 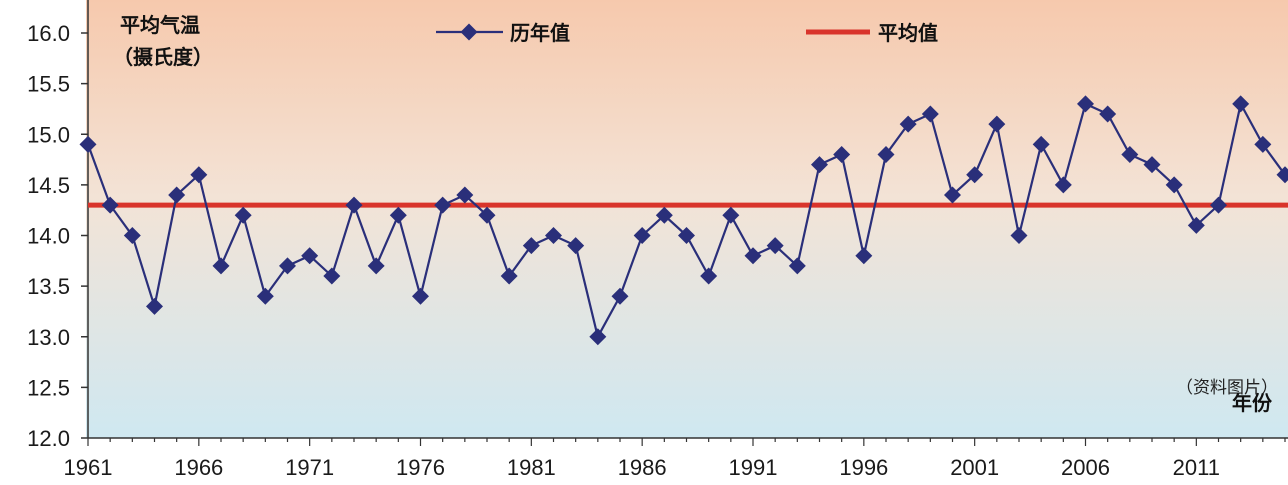 What do you see at coordinates (974, 467) in the screenshot?
I see `x-tick-label: 2001` at bounding box center [974, 467].